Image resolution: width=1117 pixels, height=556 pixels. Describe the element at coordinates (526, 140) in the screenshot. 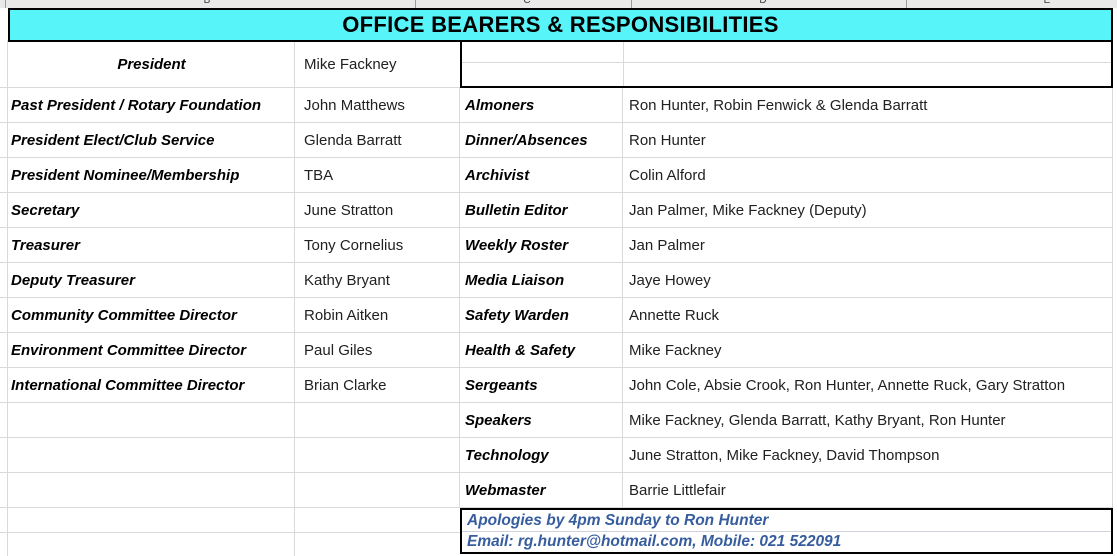

I see `role-cell: Dinner/Absences` at that location.